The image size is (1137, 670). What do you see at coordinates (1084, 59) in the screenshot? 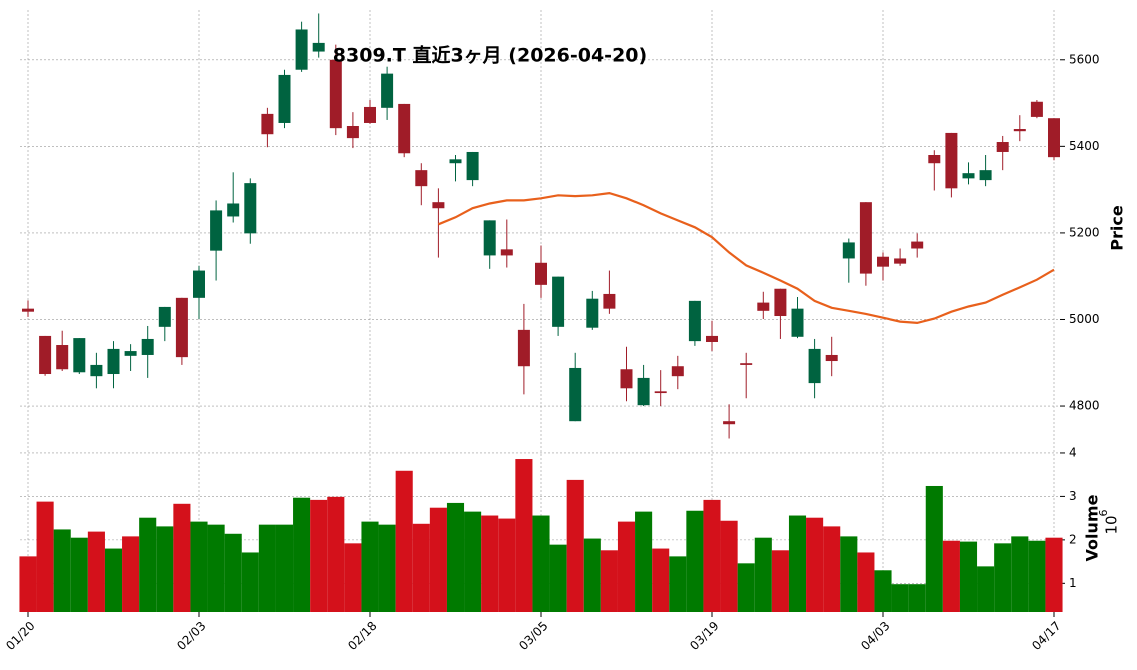
I see `y-tick-label: 5600` at bounding box center [1084, 59].